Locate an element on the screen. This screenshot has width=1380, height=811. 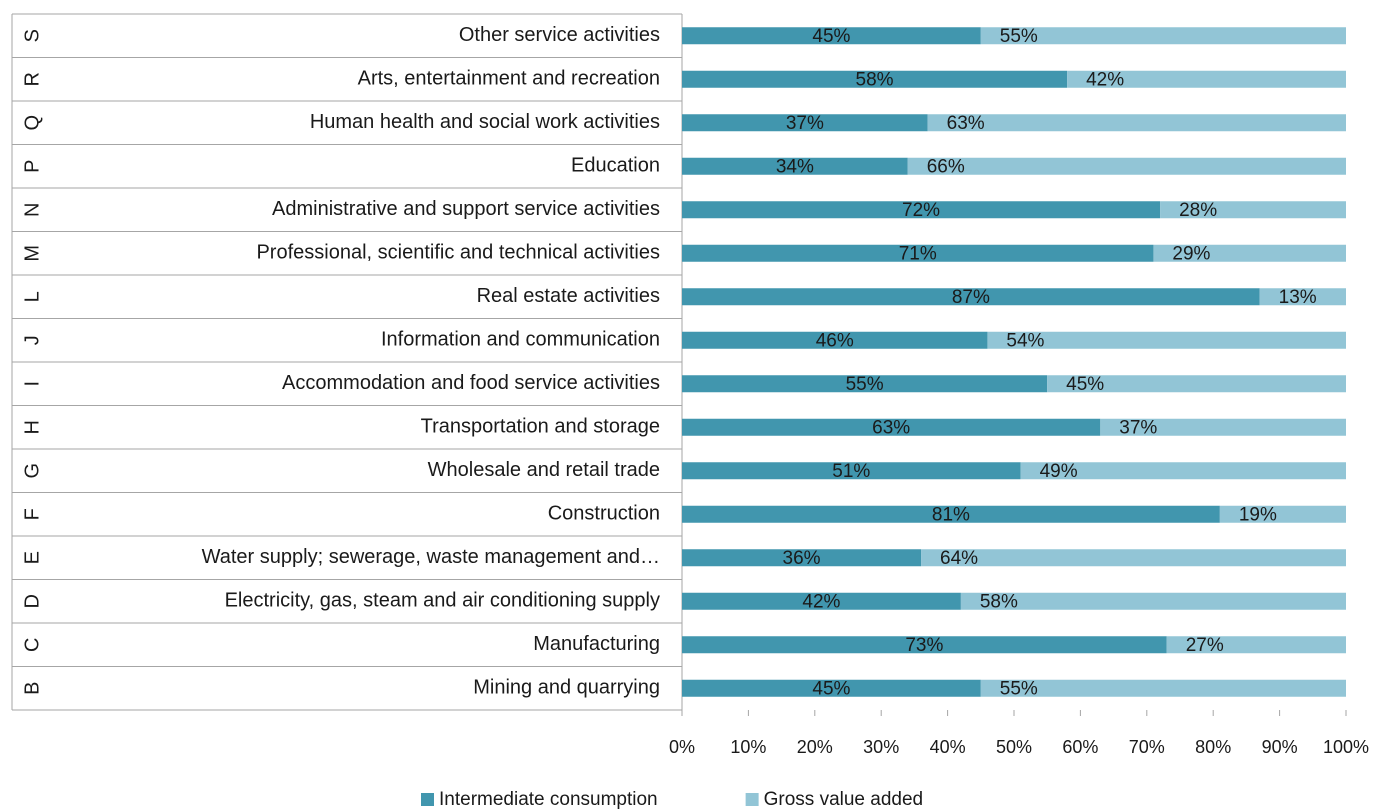
category-code: J is located at coordinates (32, 340).